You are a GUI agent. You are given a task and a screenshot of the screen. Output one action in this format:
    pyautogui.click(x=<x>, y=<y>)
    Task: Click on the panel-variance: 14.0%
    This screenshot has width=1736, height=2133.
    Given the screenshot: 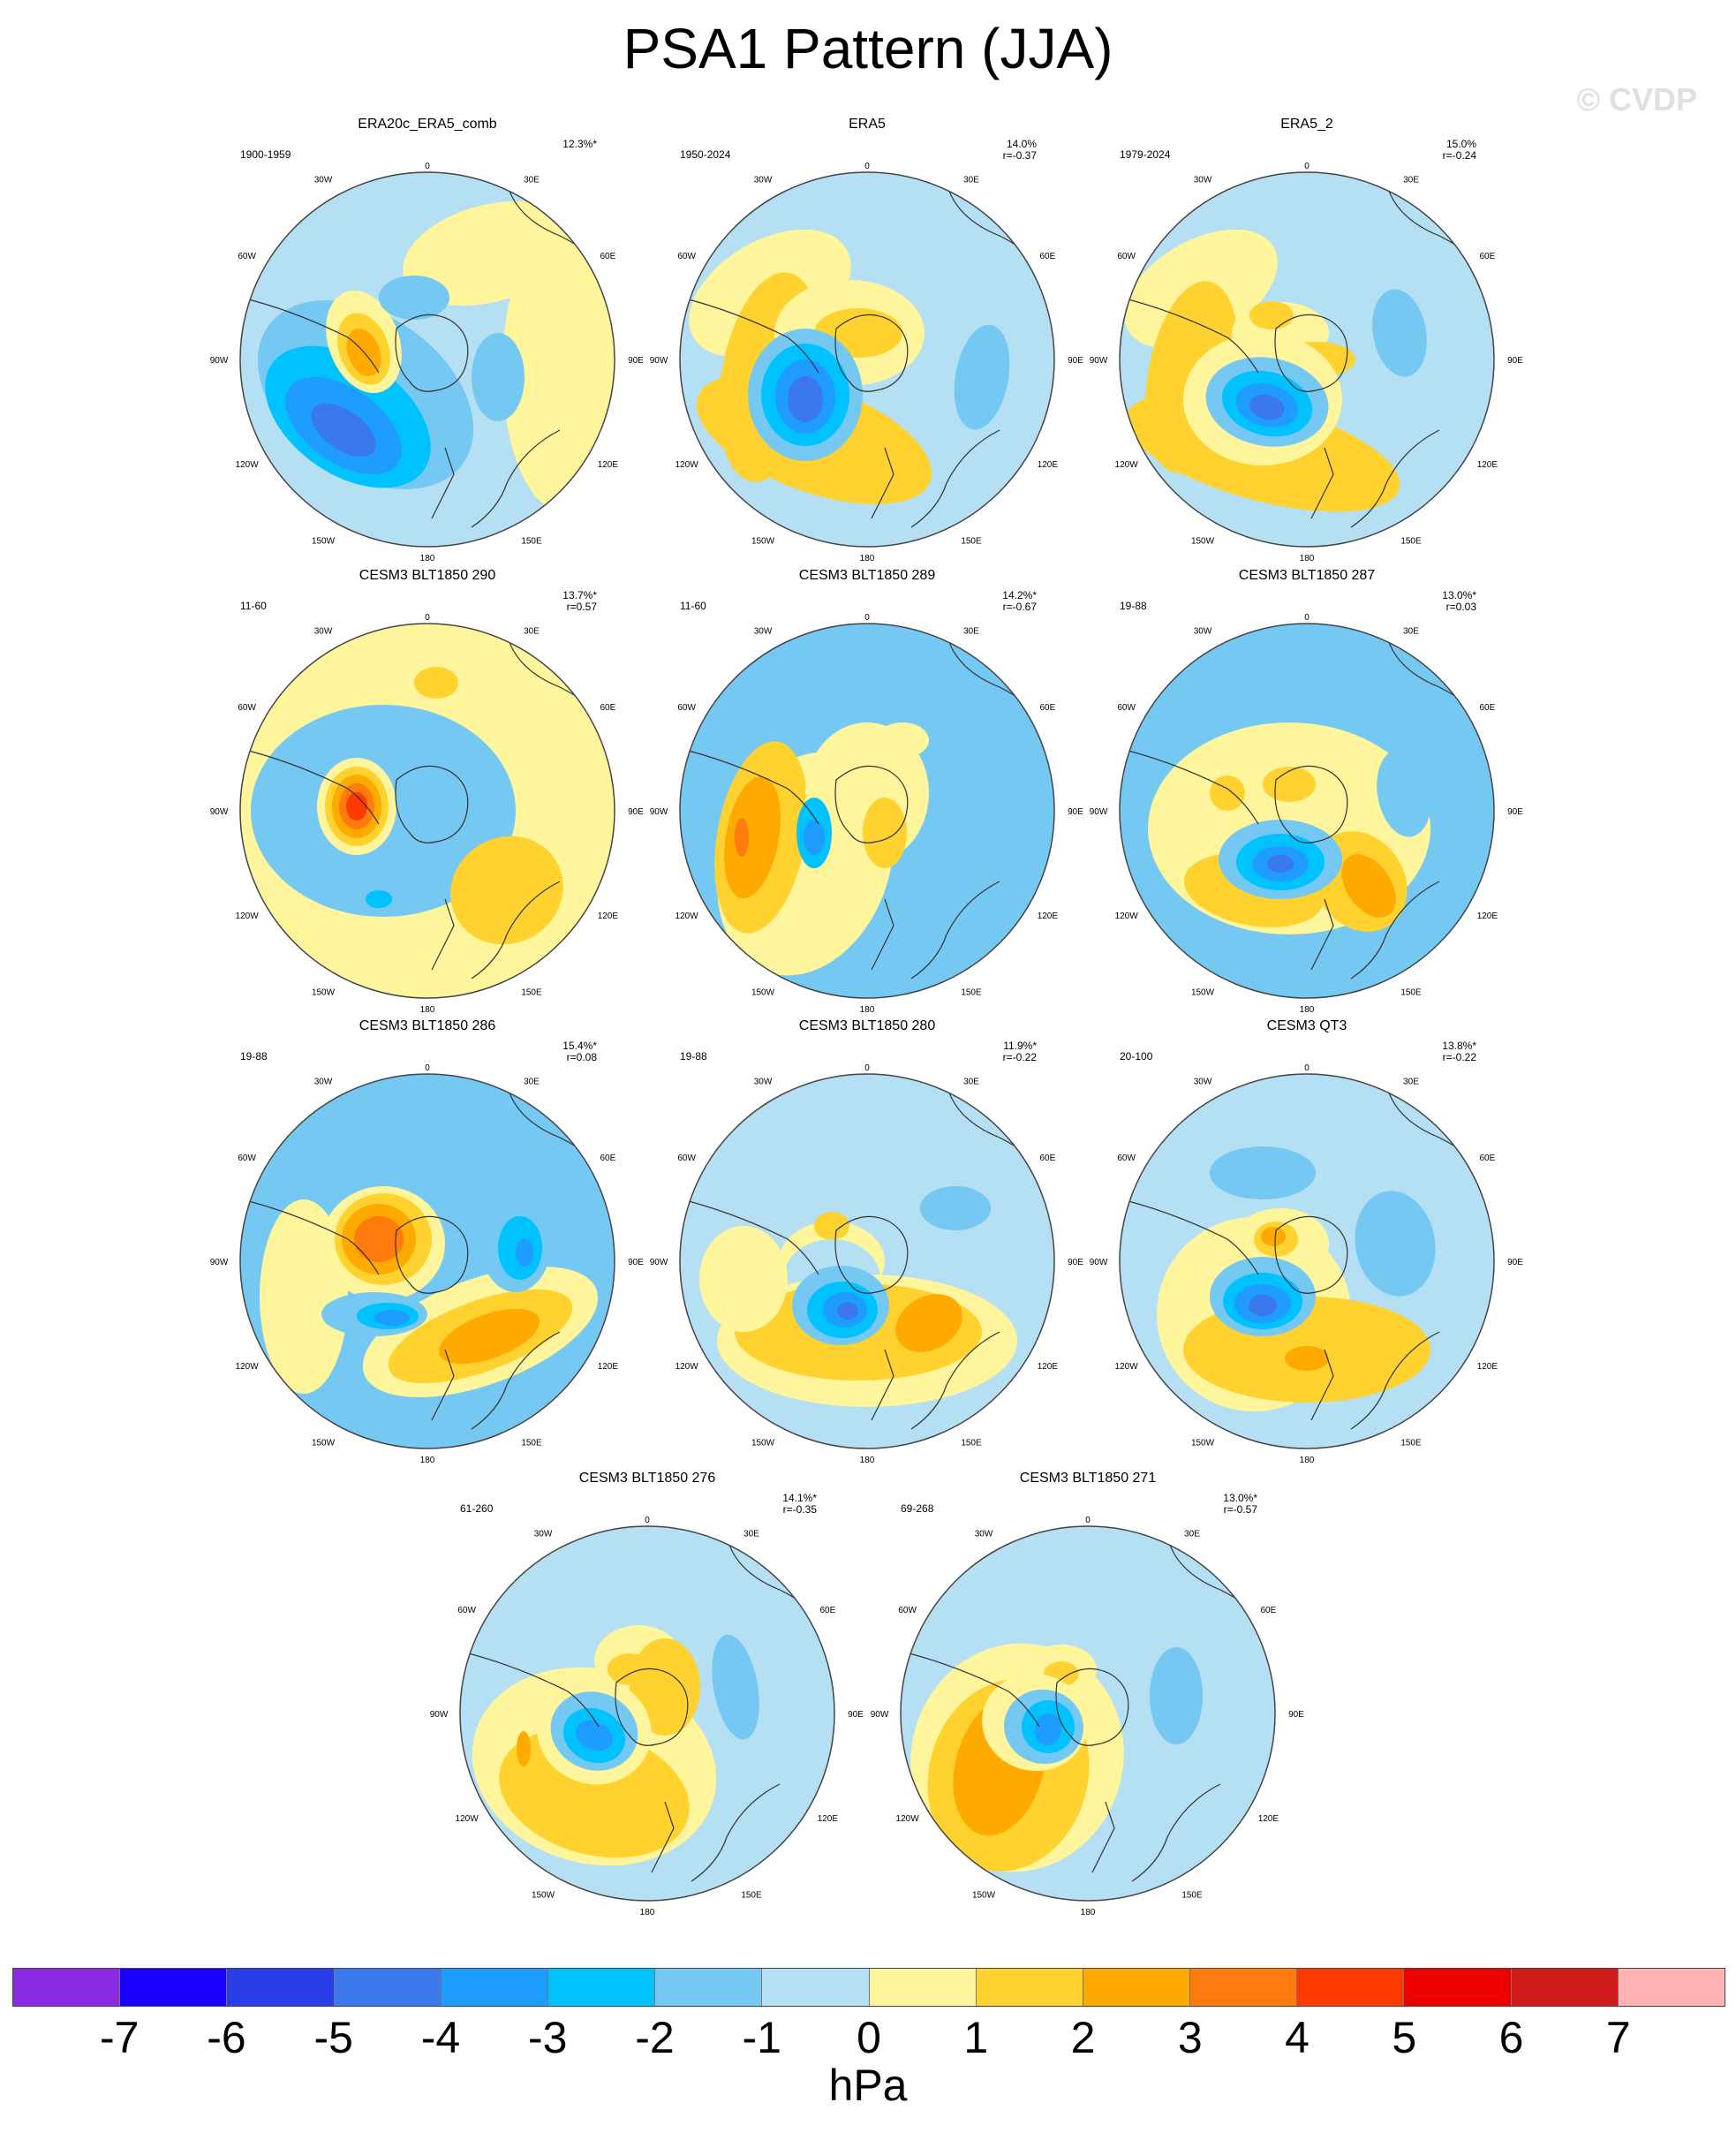 What is the action you would take?
    pyautogui.click(x=1022, y=144)
    